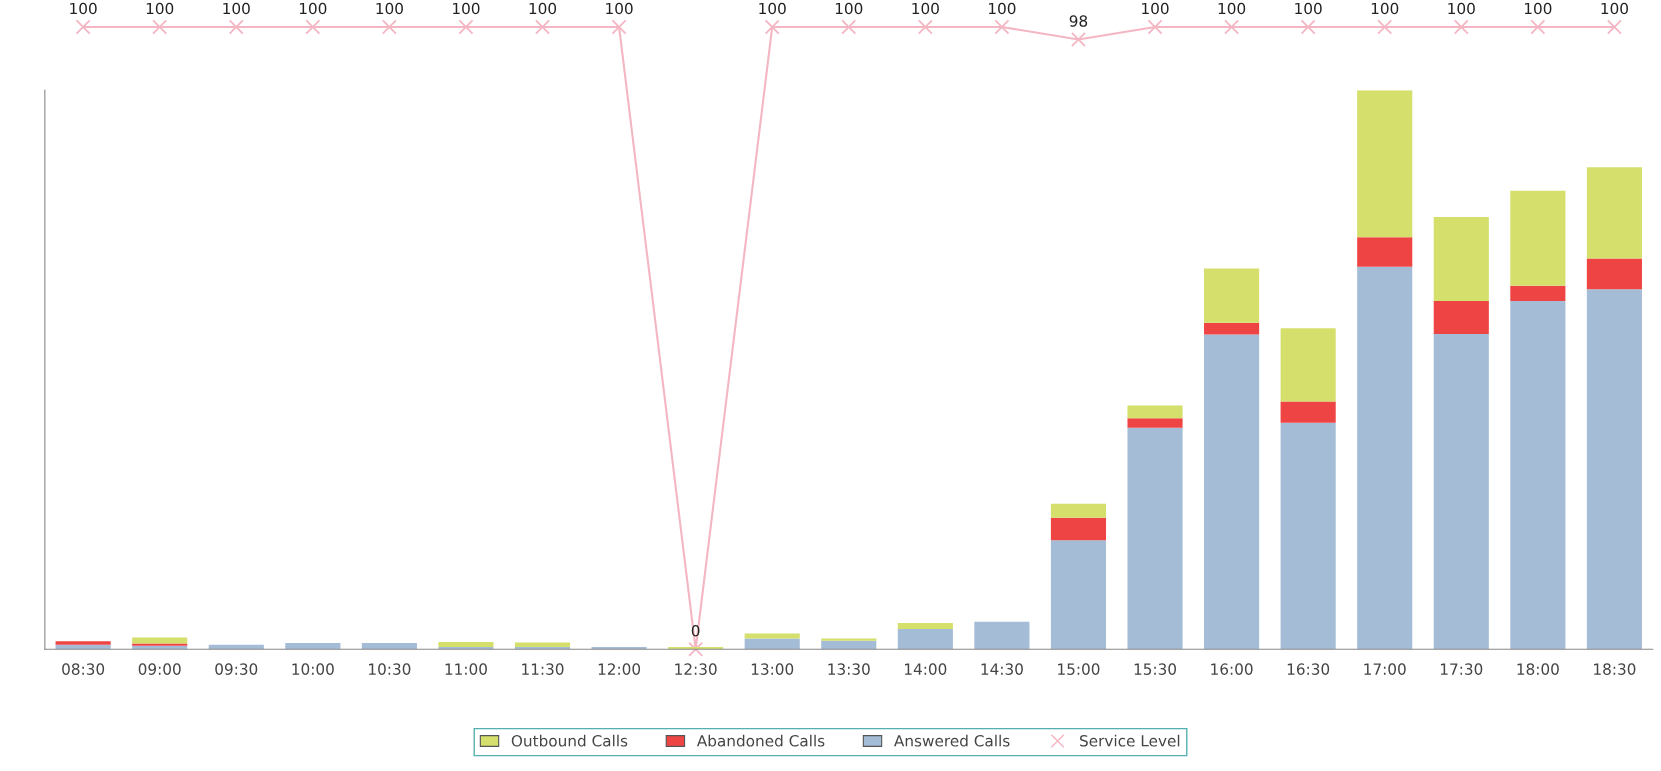 This screenshot has width=1661, height=771. I want to click on x-tick-label: 08:30, so click(83, 669).